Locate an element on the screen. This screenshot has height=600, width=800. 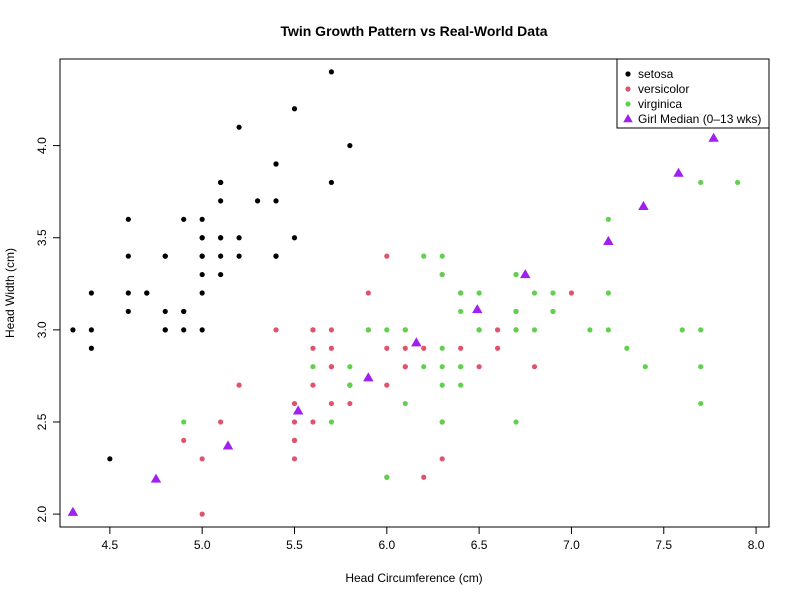
x-axis-label: Head Circumference (cm) is located at coordinates (413, 578).